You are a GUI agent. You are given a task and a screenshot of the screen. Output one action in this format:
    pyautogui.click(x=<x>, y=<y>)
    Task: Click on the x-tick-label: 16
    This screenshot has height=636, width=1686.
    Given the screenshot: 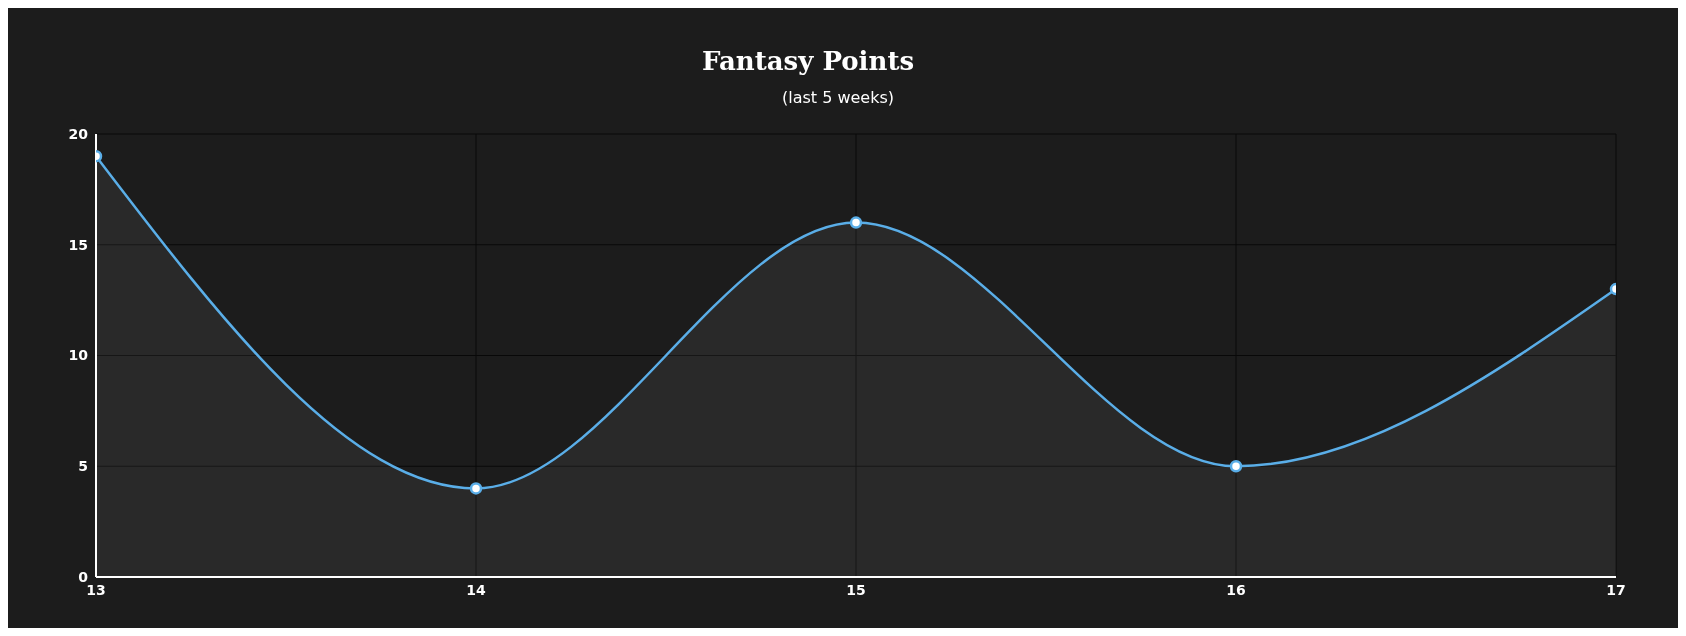 What is the action you would take?
    pyautogui.click(x=1236, y=589)
    